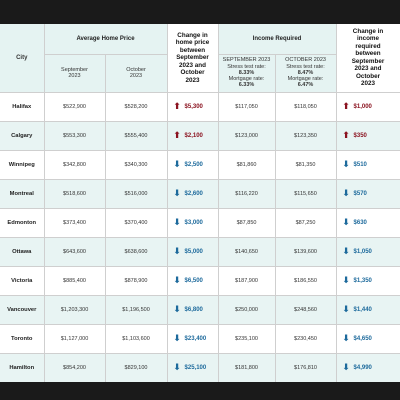 The height and width of the screenshot is (400, 400). What do you see at coordinates (136, 73) in the screenshot?
I see `october-price-subheader: October 2023` at bounding box center [136, 73].